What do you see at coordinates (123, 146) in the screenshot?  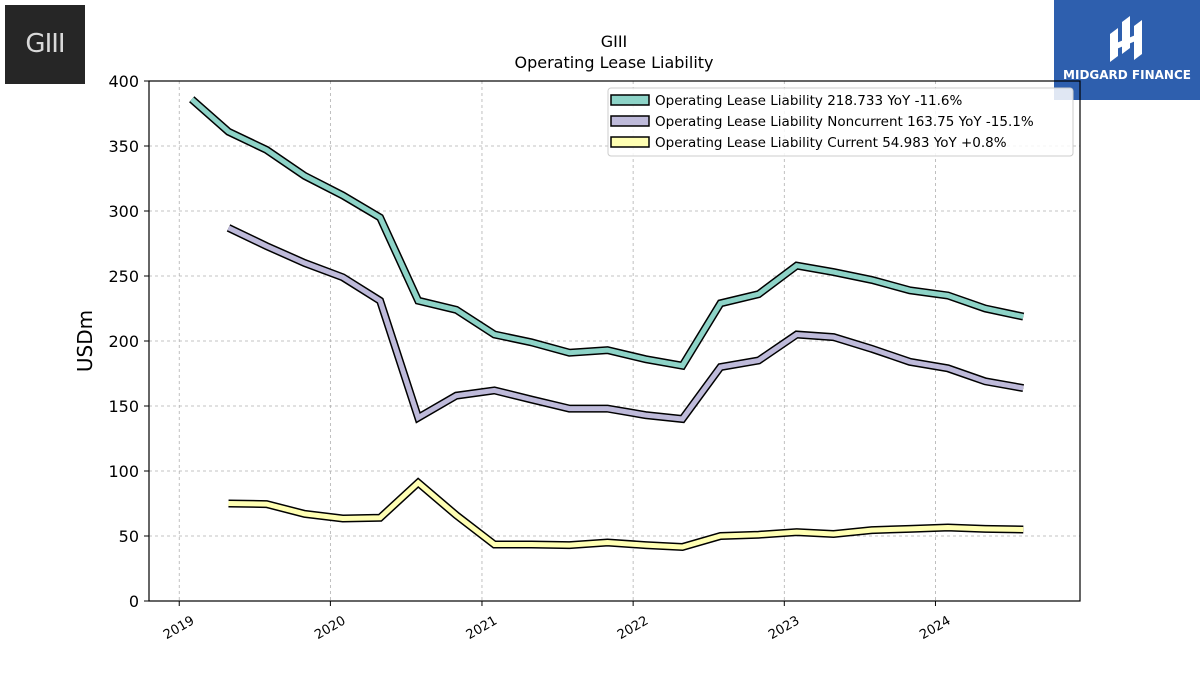 I see `y-tick-label: 350` at bounding box center [123, 146].